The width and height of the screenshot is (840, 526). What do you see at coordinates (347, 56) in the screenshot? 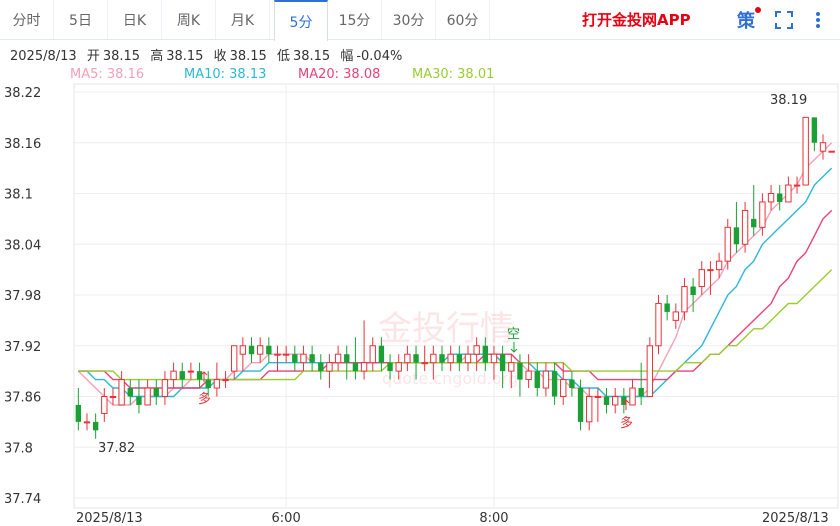
I see `change-label: 幅` at bounding box center [347, 56].